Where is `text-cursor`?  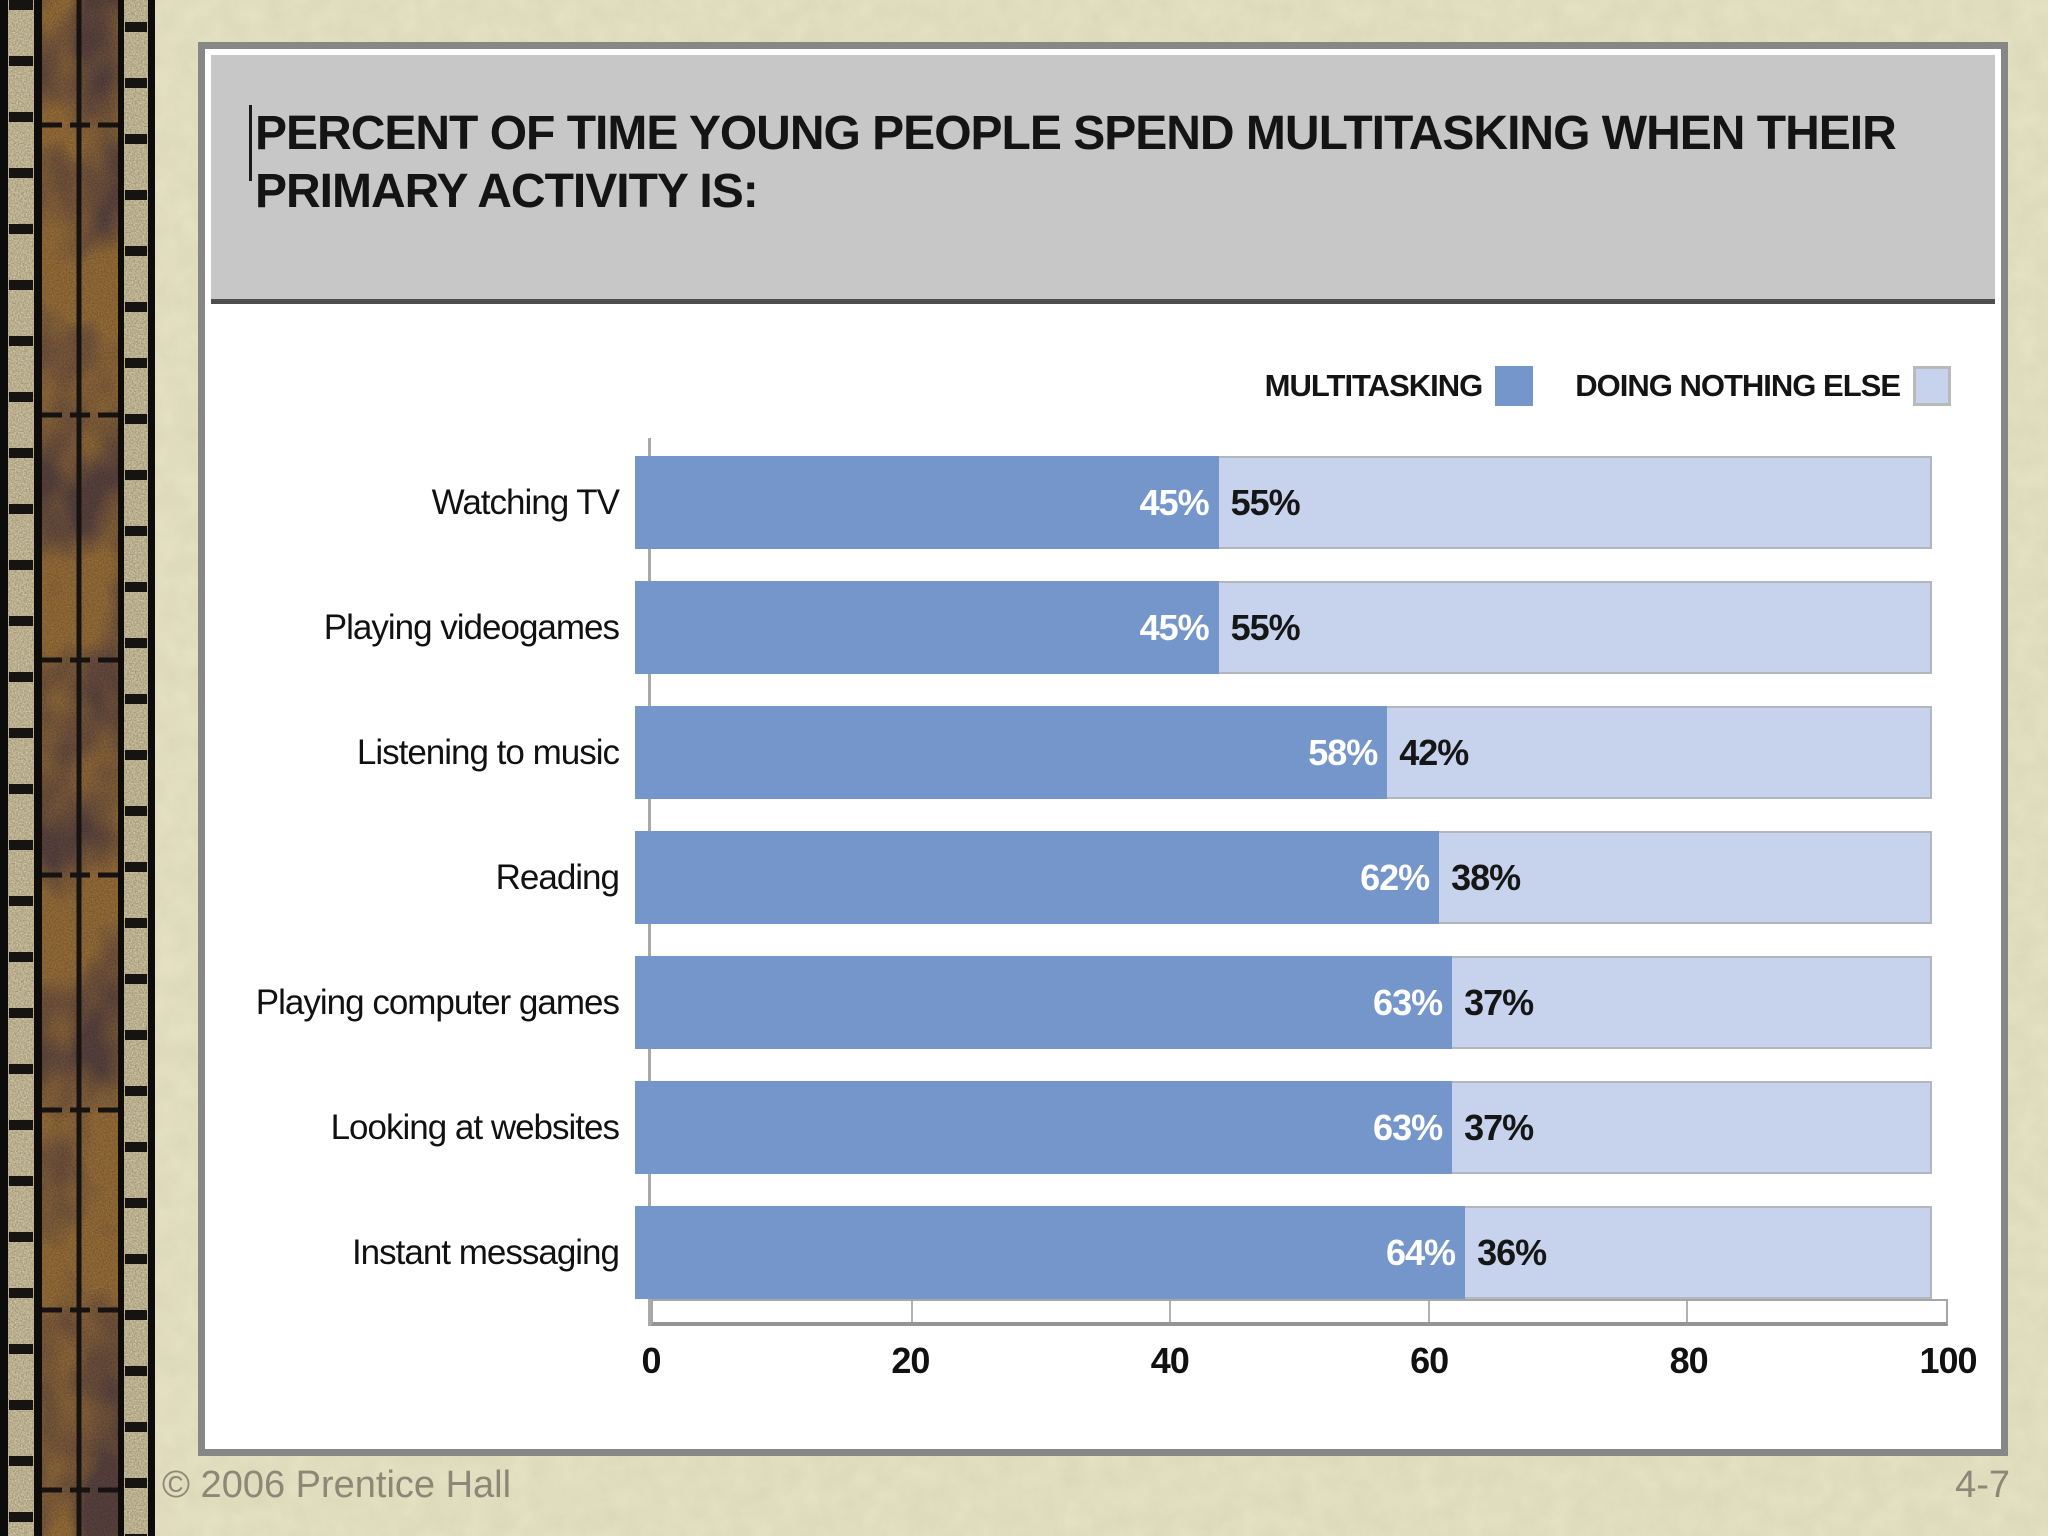
text-cursor is located at coordinates (250, 143).